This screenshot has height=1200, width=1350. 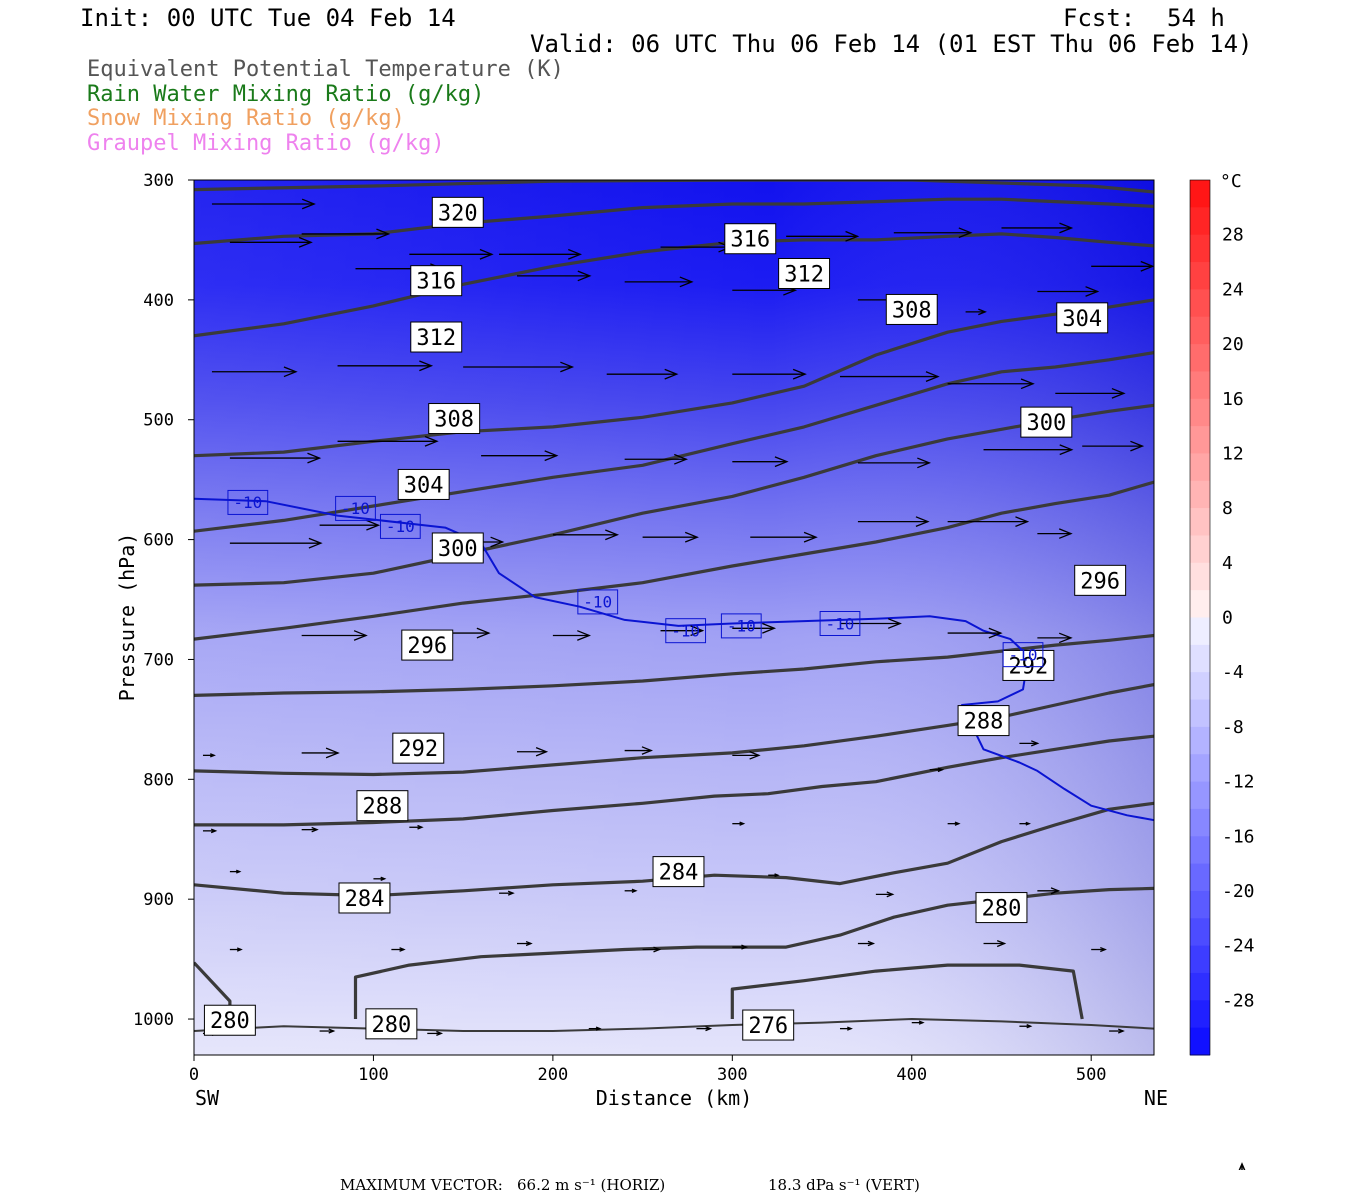 I want to click on colorbar-unit: °C, so click(x=1231, y=181).